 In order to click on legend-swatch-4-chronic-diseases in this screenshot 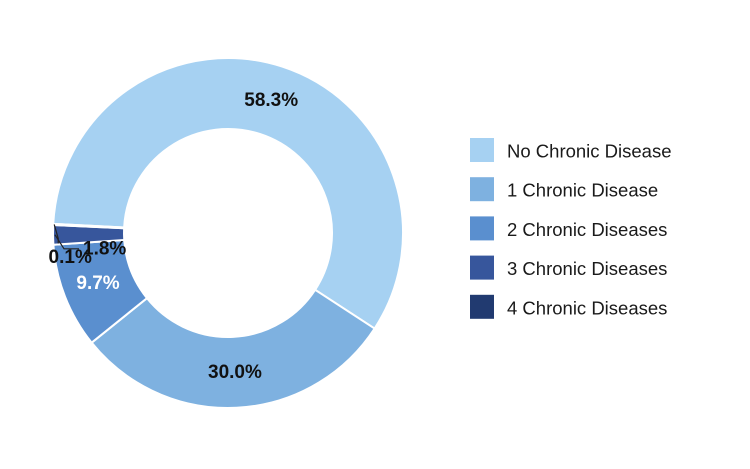, I will do `click(482, 306)`.